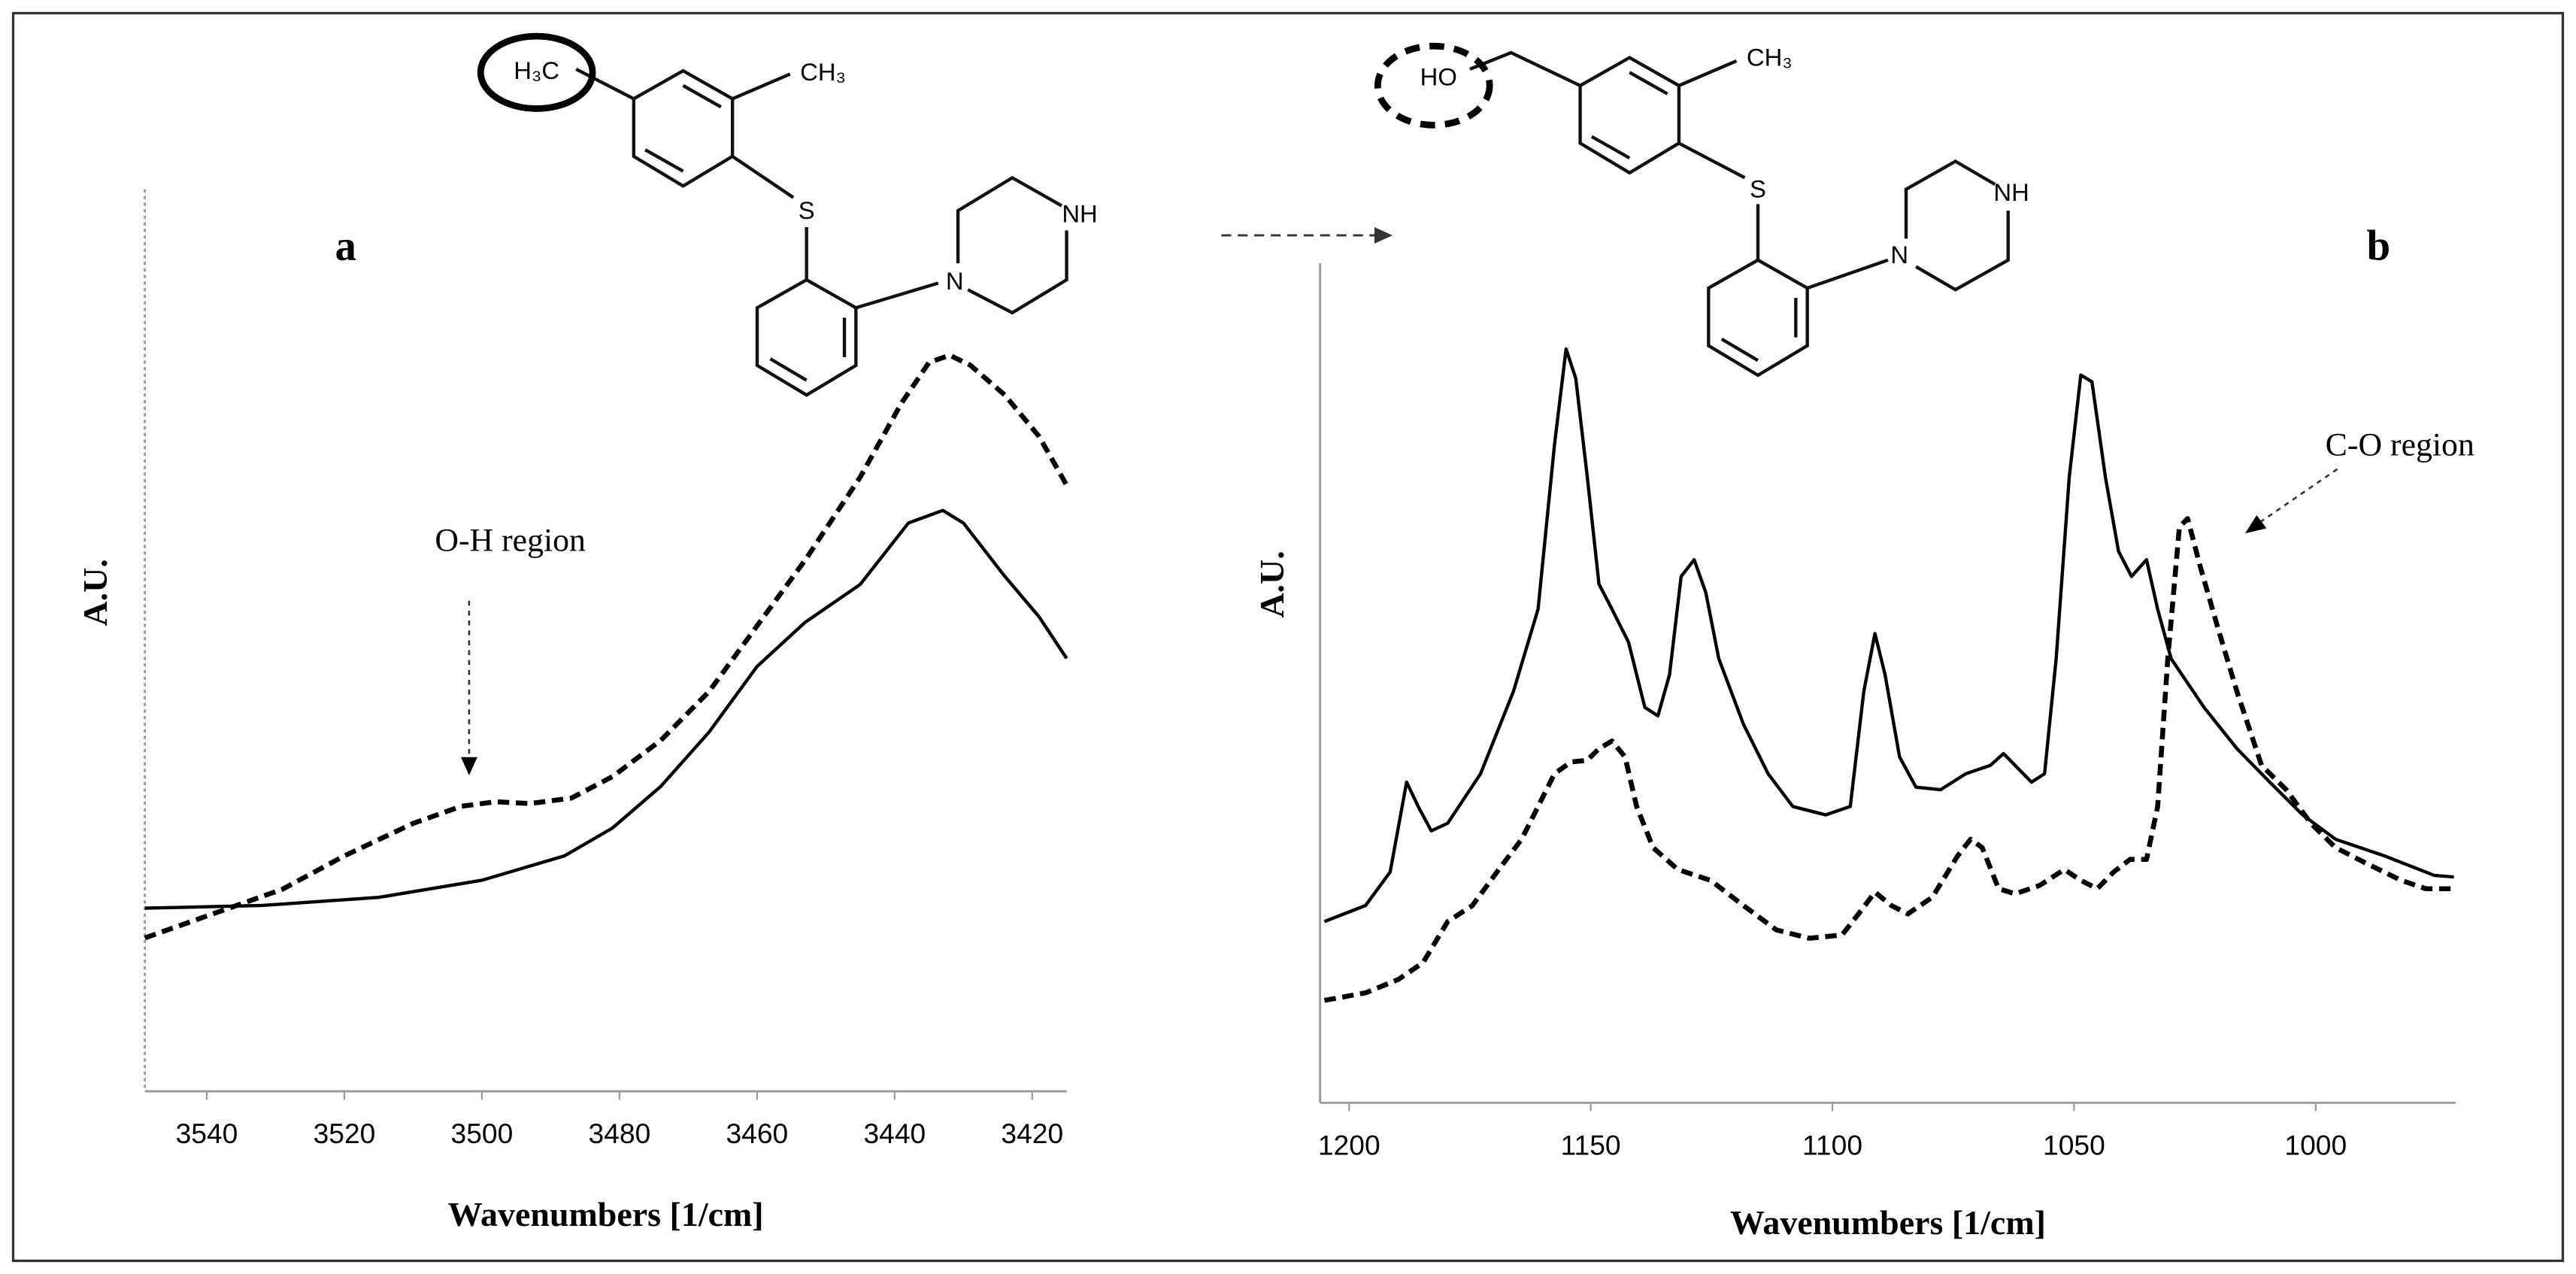  What do you see at coordinates (1832, 1144) in the screenshot?
I see `x-tick-label: 1100` at bounding box center [1832, 1144].